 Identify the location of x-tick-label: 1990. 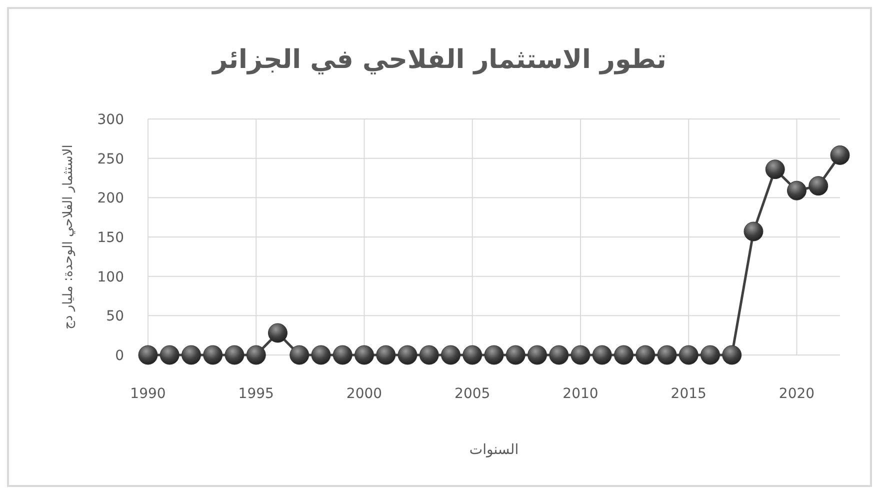
(148, 394).